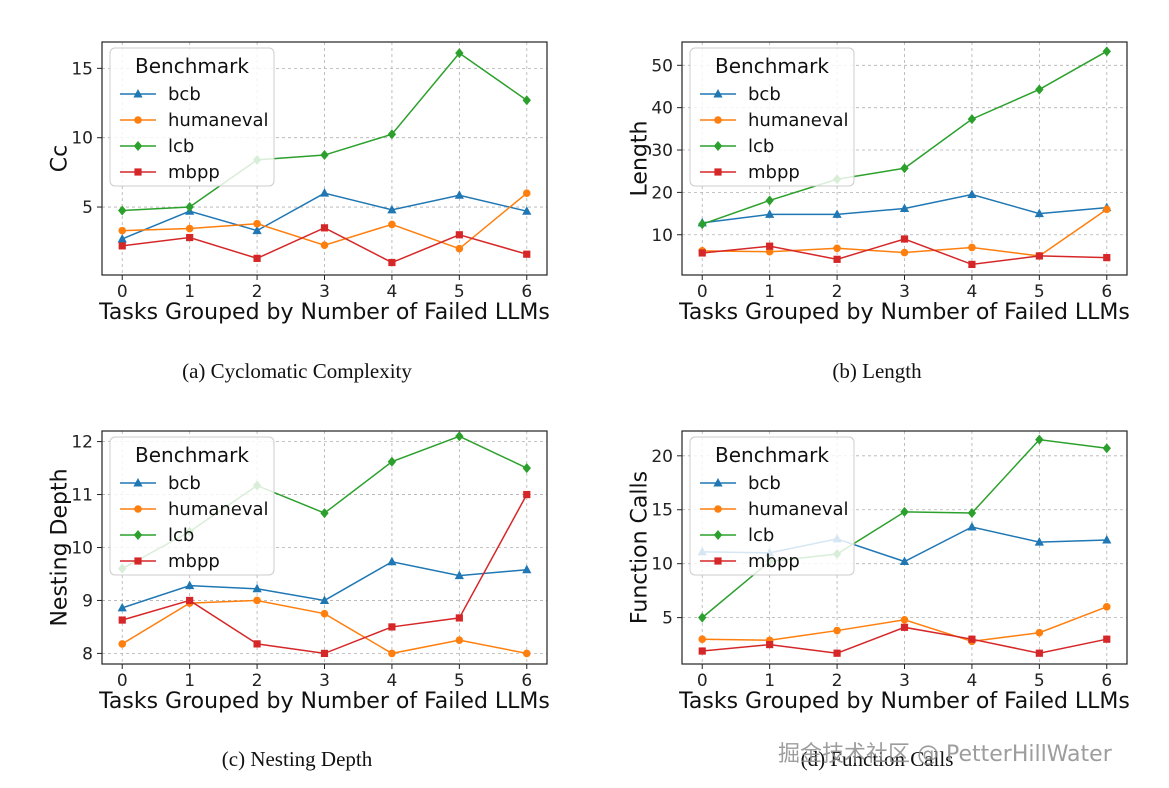 This screenshot has width=1169, height=788. I want to click on y-axis-label: Function Calls, so click(640, 547).